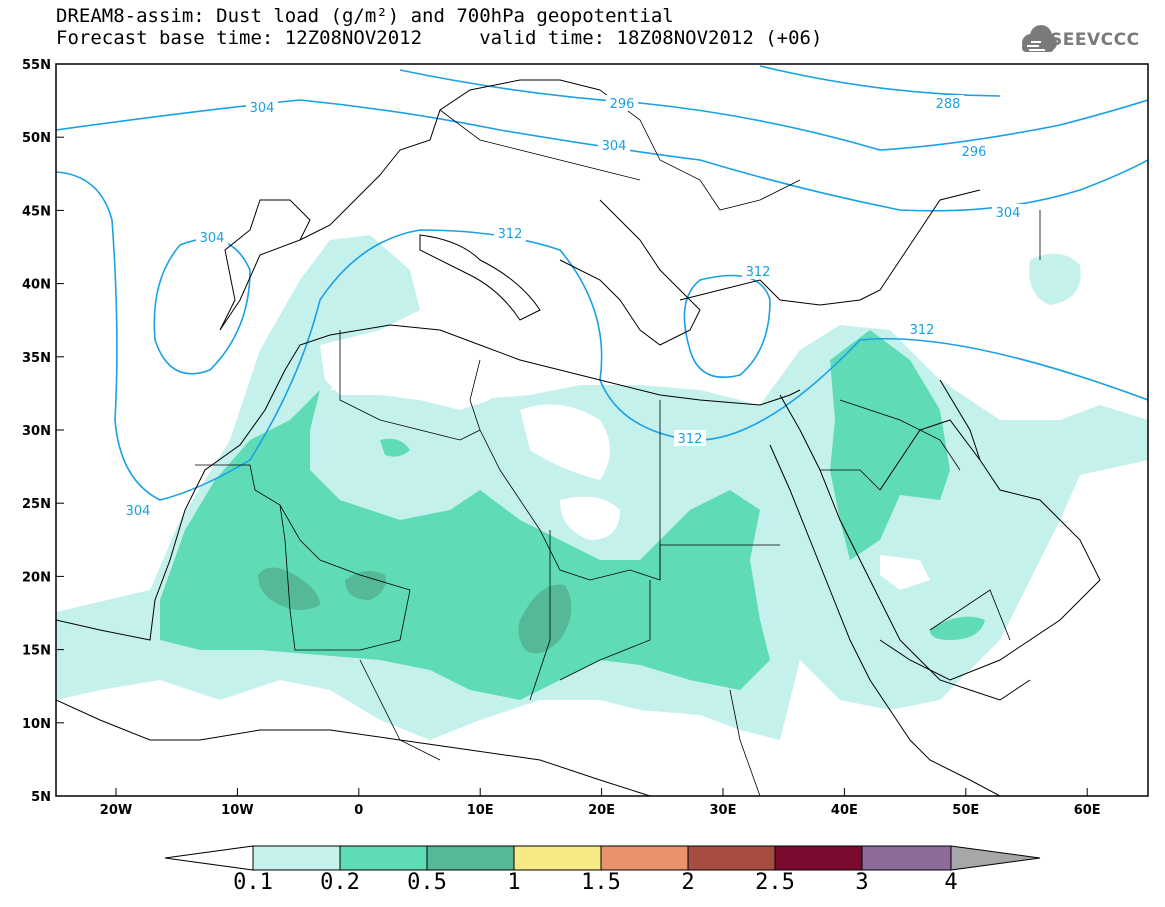  Describe the element at coordinates (688, 882) in the screenshot. I see `colorbar-label: 2` at that location.